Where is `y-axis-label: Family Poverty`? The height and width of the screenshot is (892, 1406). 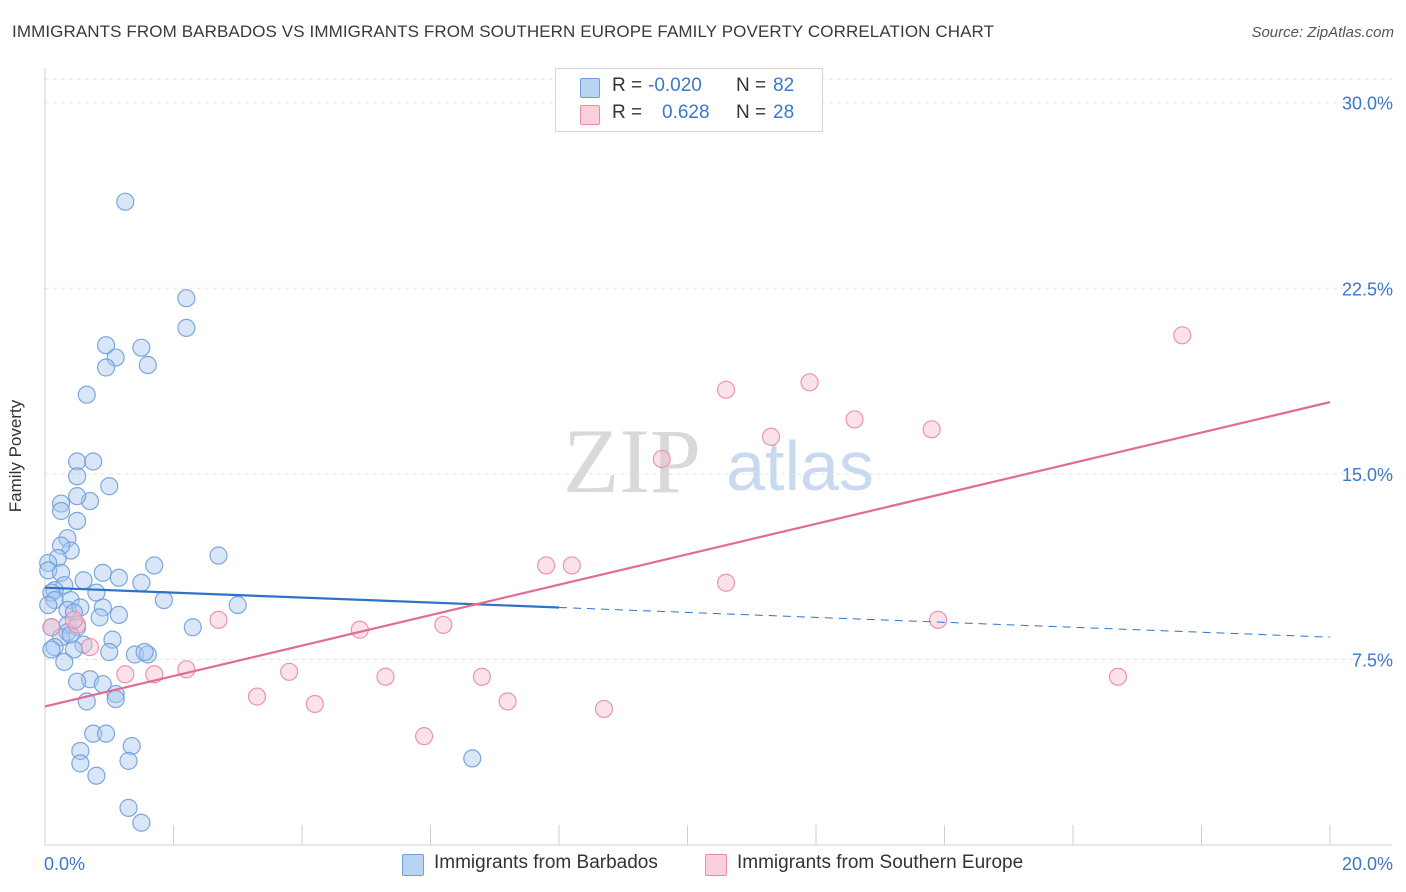
y-axis-label: Family Poverty is located at coordinates (15, 456).